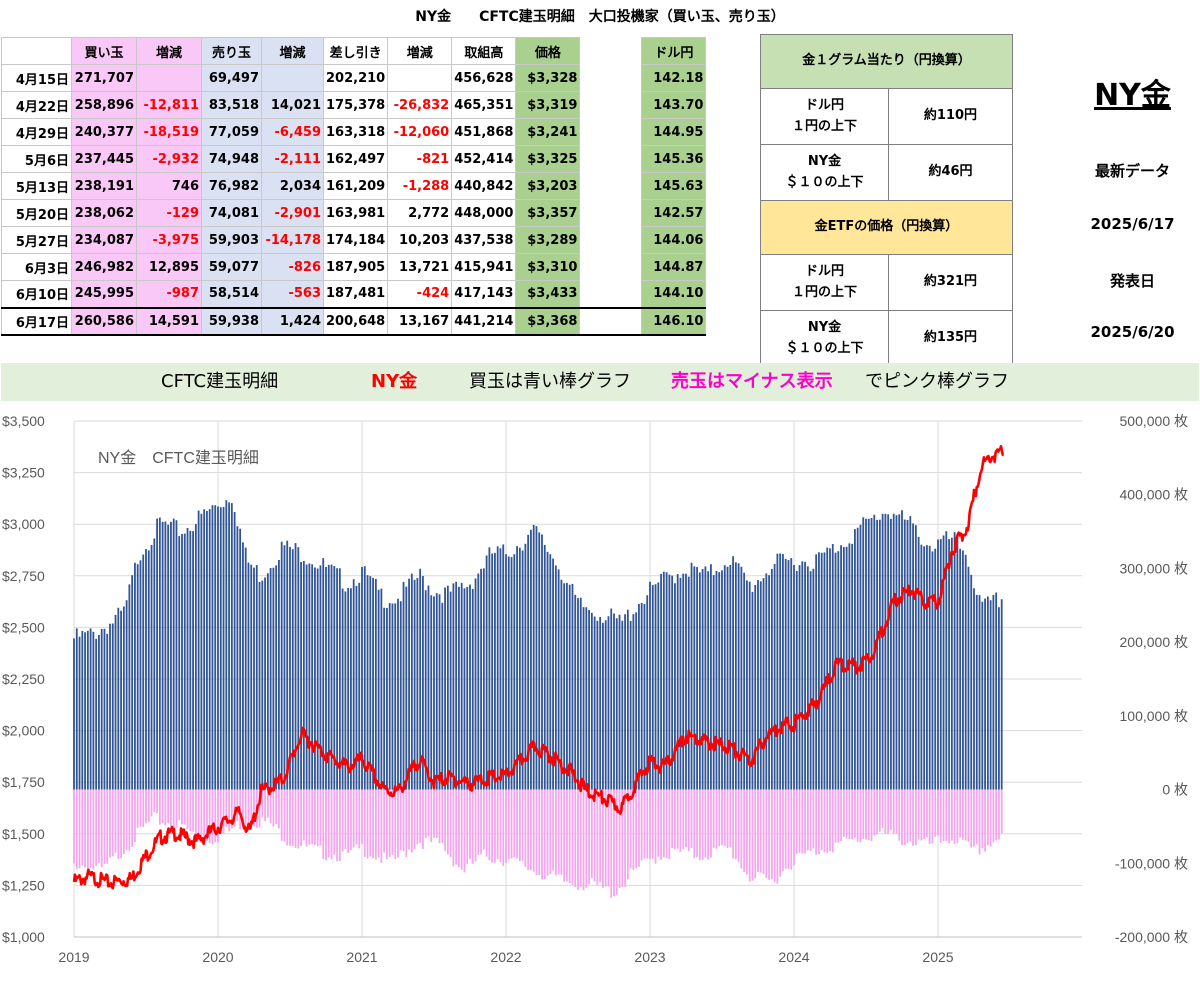 The height and width of the screenshot is (989, 1200). I want to click on table-header-row: 買い玉 増減 売り玉 増減 差し引き 増減 取組高 価格 ドル円, so click(354, 51).